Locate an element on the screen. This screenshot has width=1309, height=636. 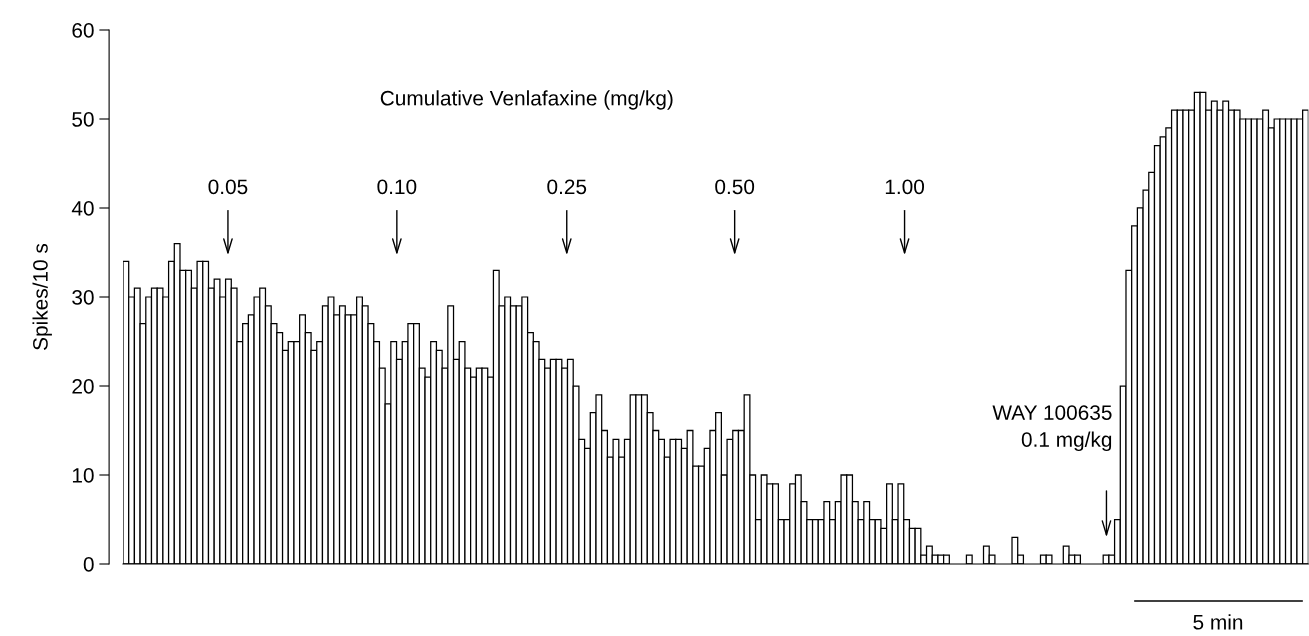
y-tick-label: 60 is located at coordinates (83, 30).